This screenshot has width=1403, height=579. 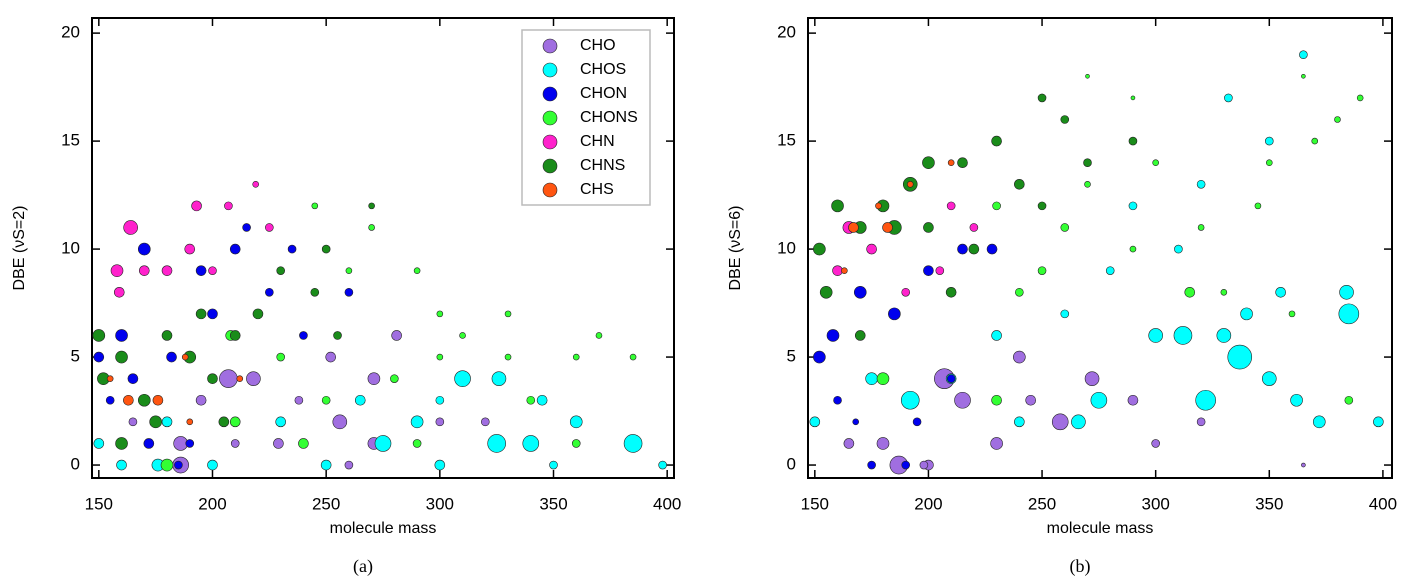 I want to click on x-tick-label: 150, so click(x=815, y=503).